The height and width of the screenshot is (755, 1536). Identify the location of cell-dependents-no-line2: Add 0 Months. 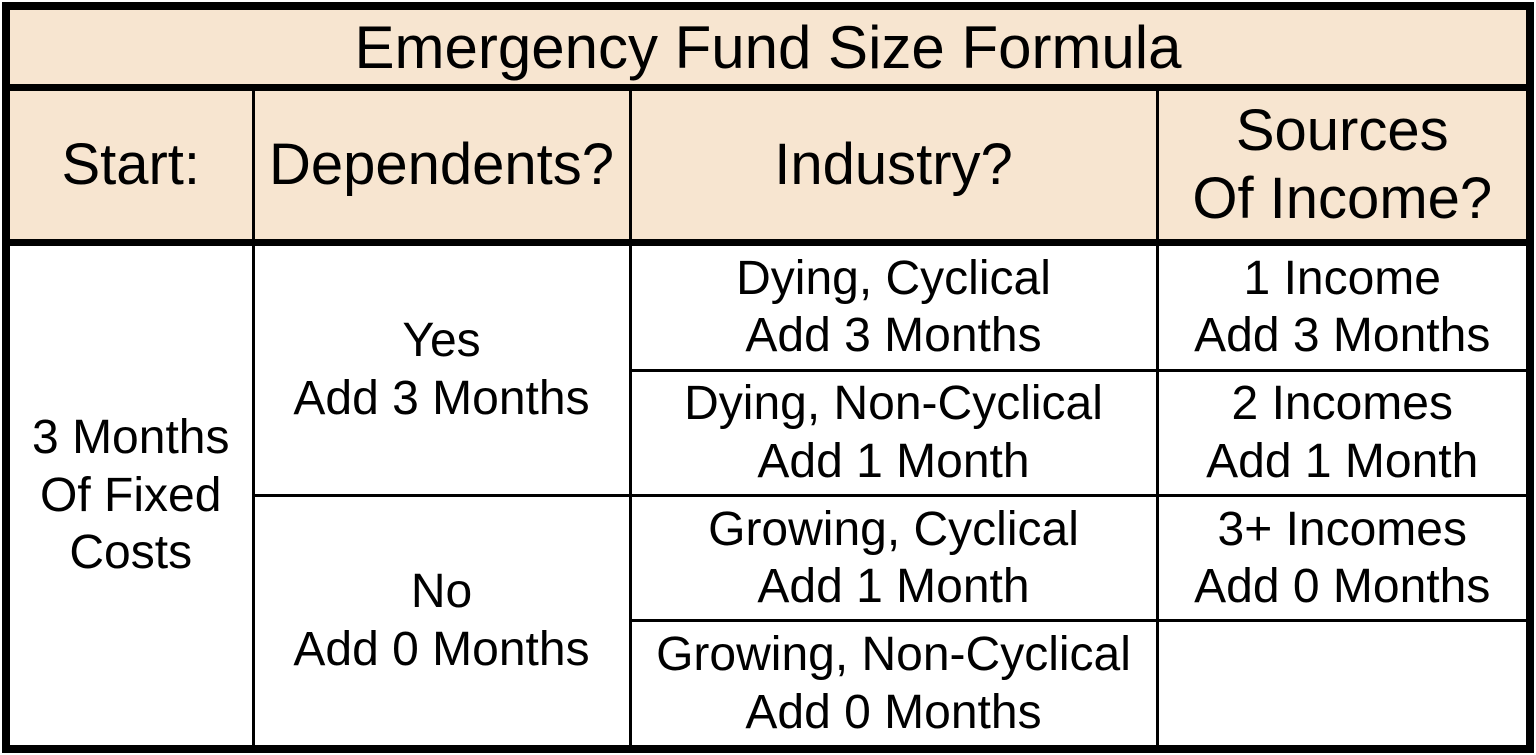
(441, 649).